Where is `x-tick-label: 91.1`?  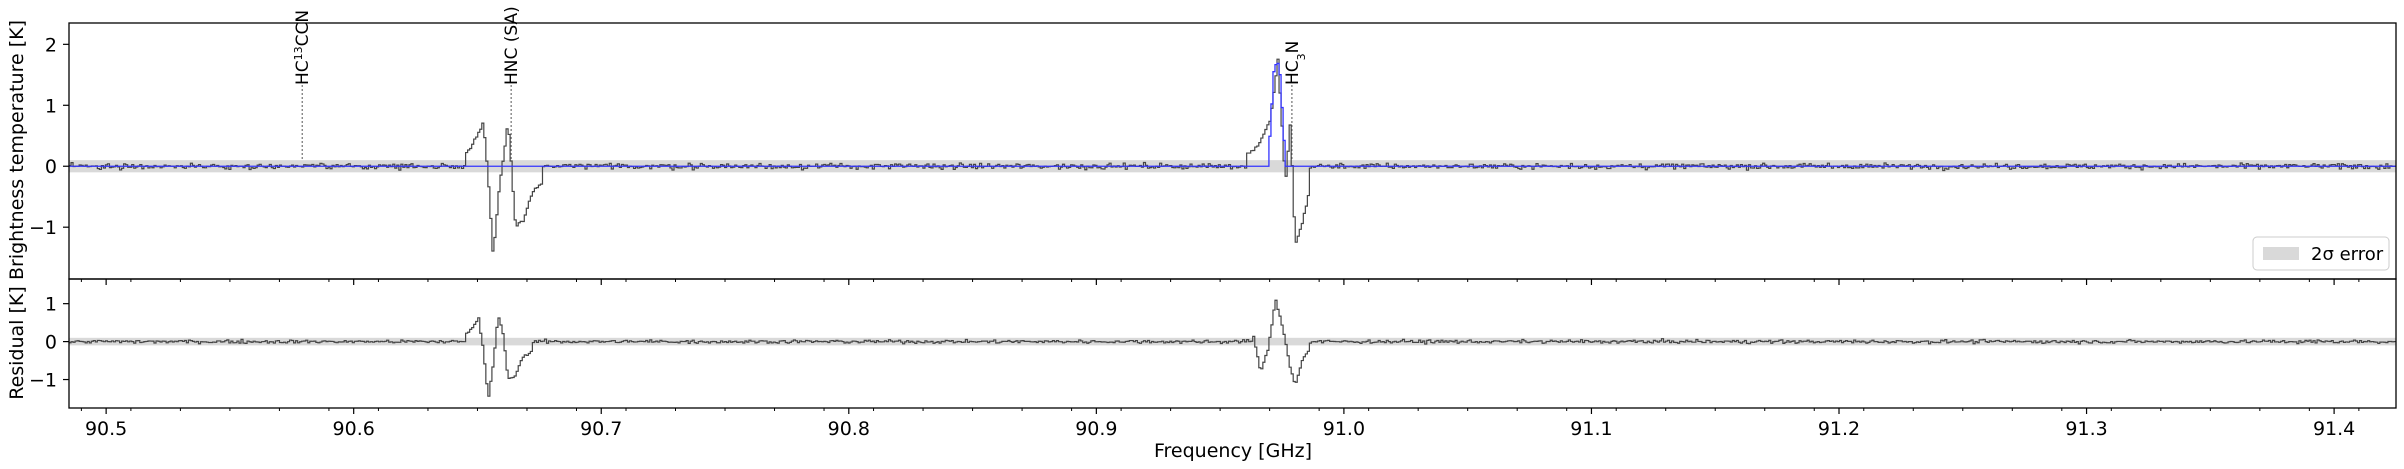 x-tick-label: 91.1 is located at coordinates (1591, 429).